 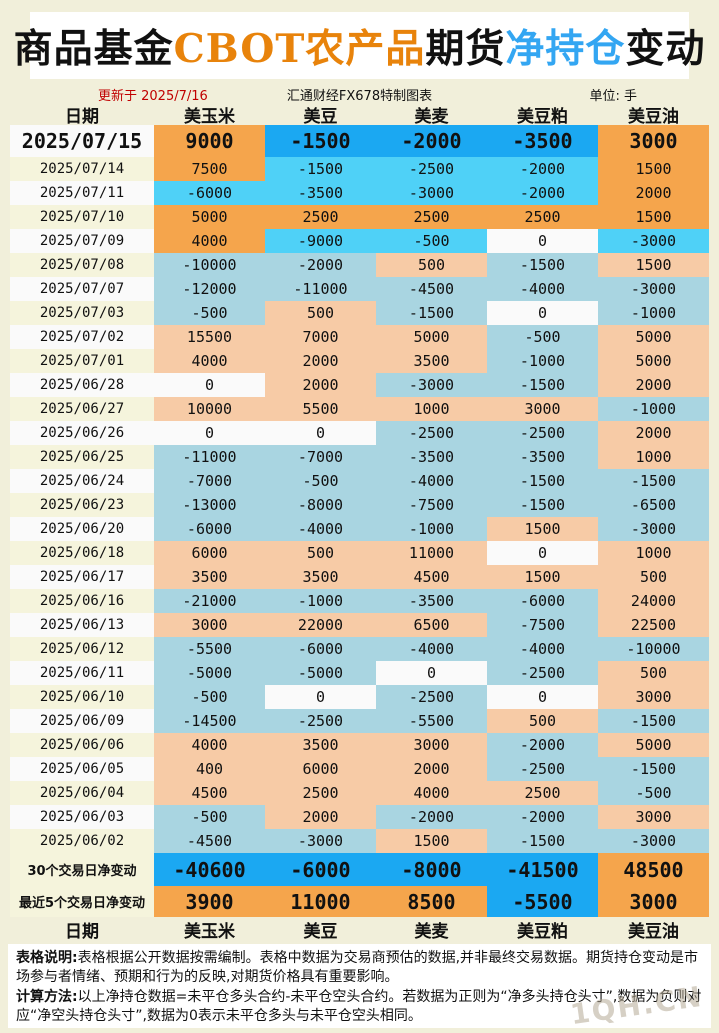 I want to click on table-row: 2025/06/17 3500 3500 4500 1500 500, so click(x=359, y=577).